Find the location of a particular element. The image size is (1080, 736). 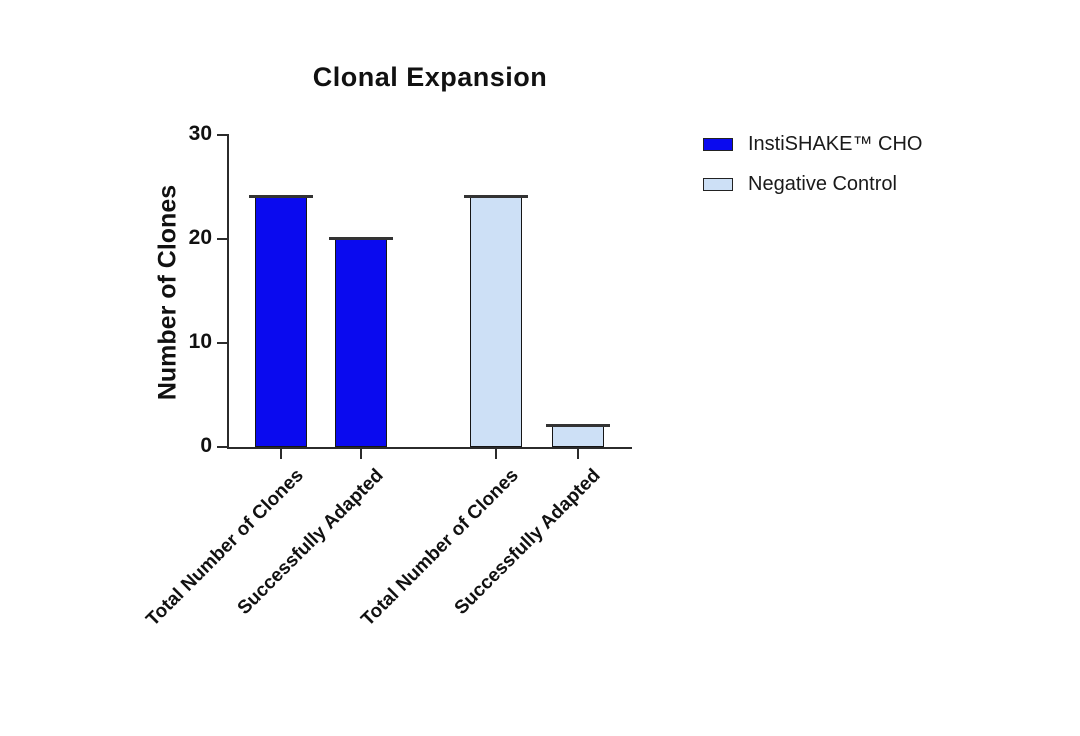

legend-item: Negative Control is located at coordinates (812, 184).